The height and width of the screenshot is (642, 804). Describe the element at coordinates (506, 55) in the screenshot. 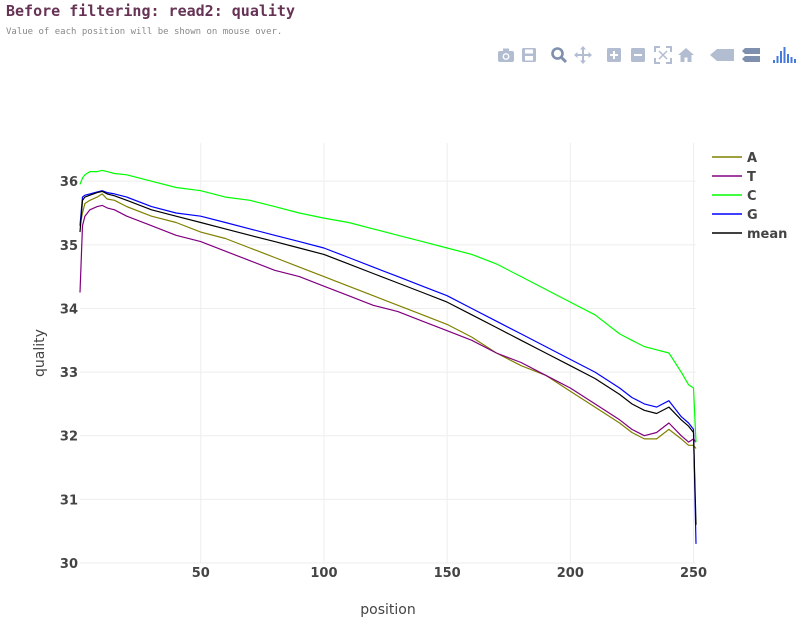

I see `camera-icon` at that location.